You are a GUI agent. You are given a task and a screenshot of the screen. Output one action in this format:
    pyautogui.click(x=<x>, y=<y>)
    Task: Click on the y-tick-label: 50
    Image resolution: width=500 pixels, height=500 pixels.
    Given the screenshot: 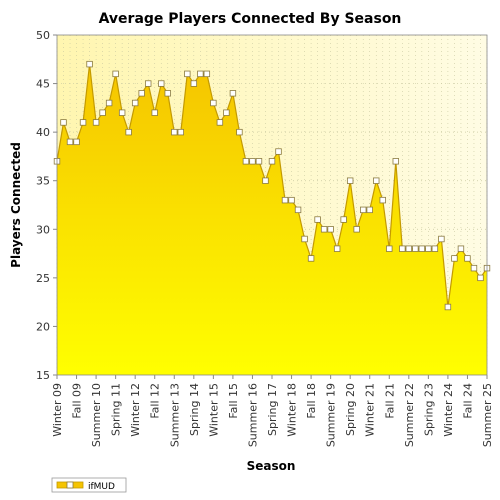 What is the action you would take?
    pyautogui.click(x=43, y=35)
    